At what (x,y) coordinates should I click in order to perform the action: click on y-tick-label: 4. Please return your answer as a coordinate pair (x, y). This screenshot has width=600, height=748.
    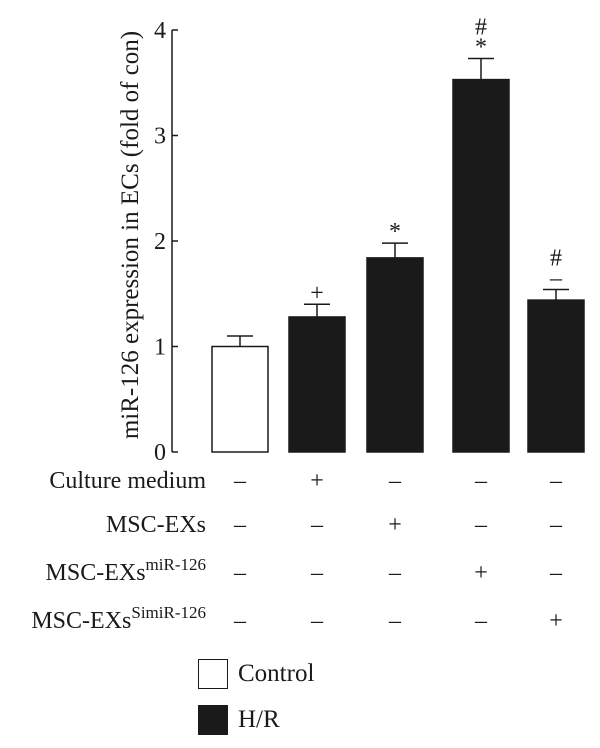
    Looking at the image, I should click on (160, 31).